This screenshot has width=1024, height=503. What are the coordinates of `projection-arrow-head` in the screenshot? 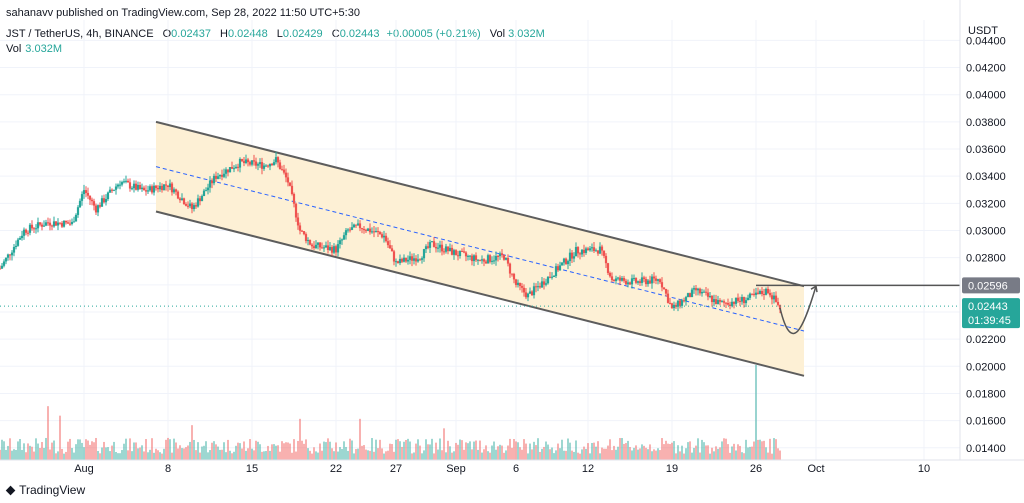 It's located at (814, 288).